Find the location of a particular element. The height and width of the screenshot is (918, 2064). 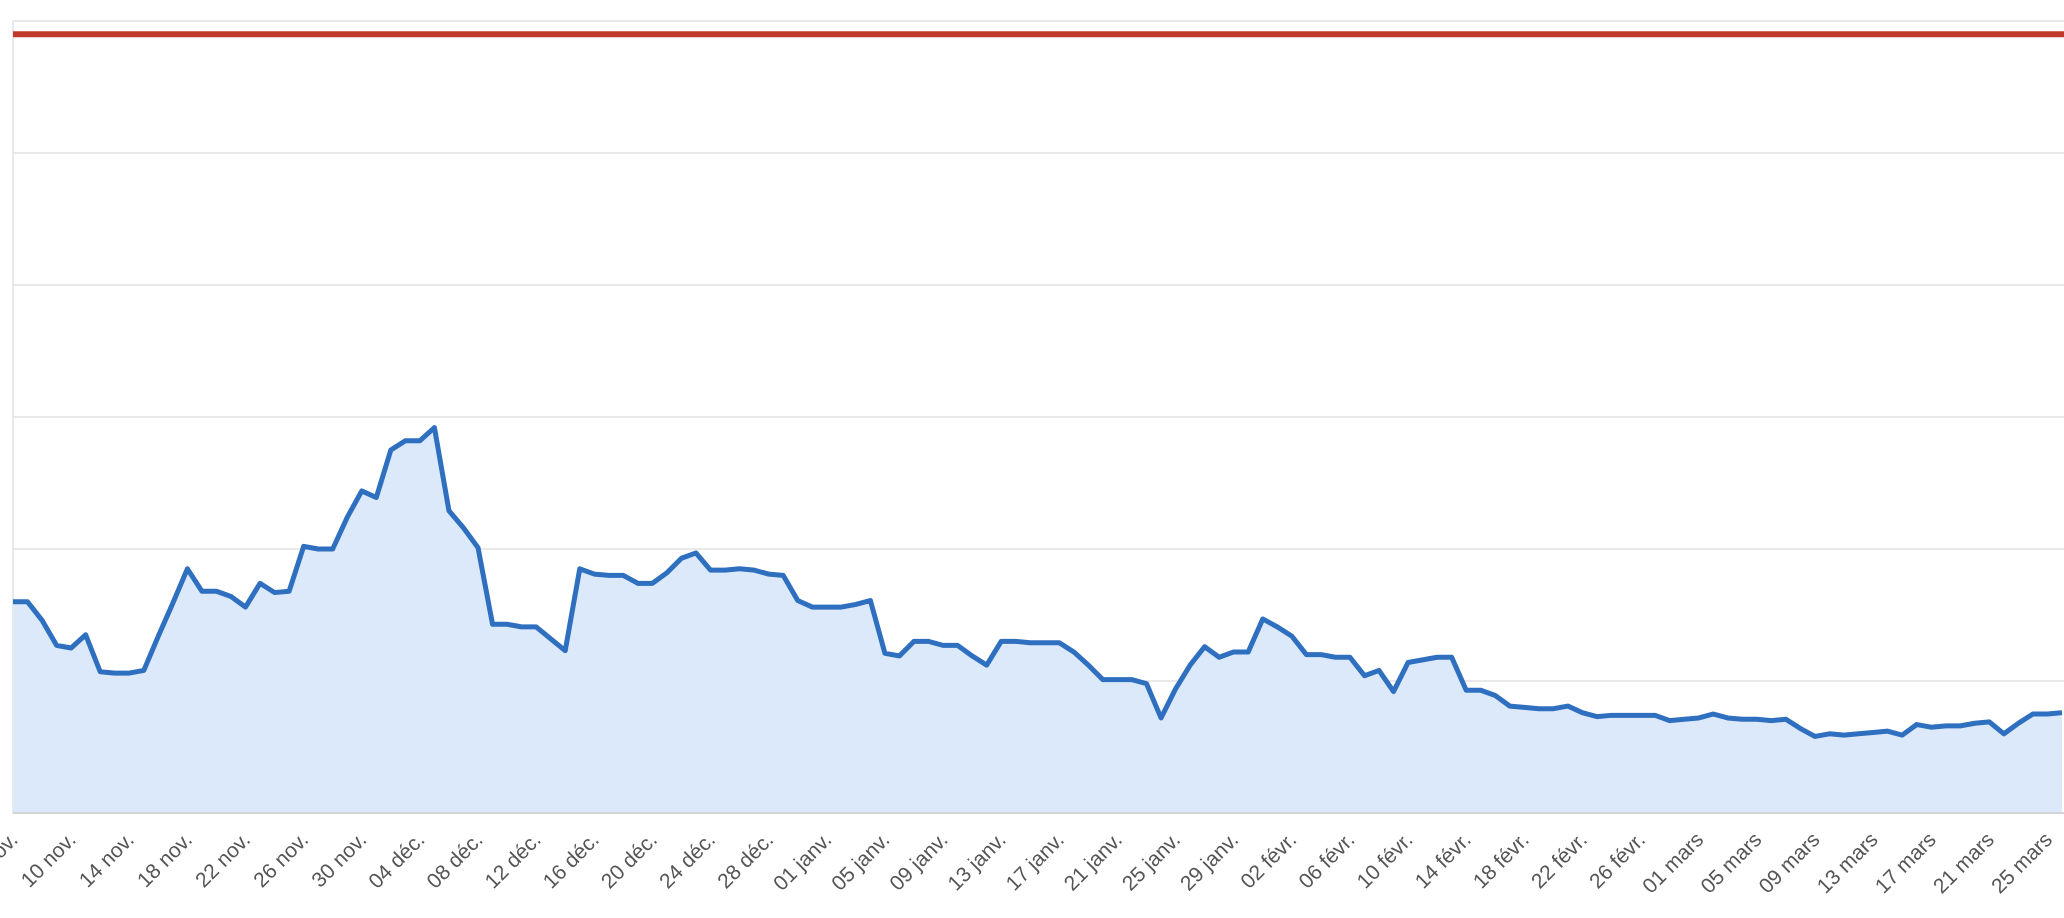

x-tick-label: 04 déc. is located at coordinates (396, 860).